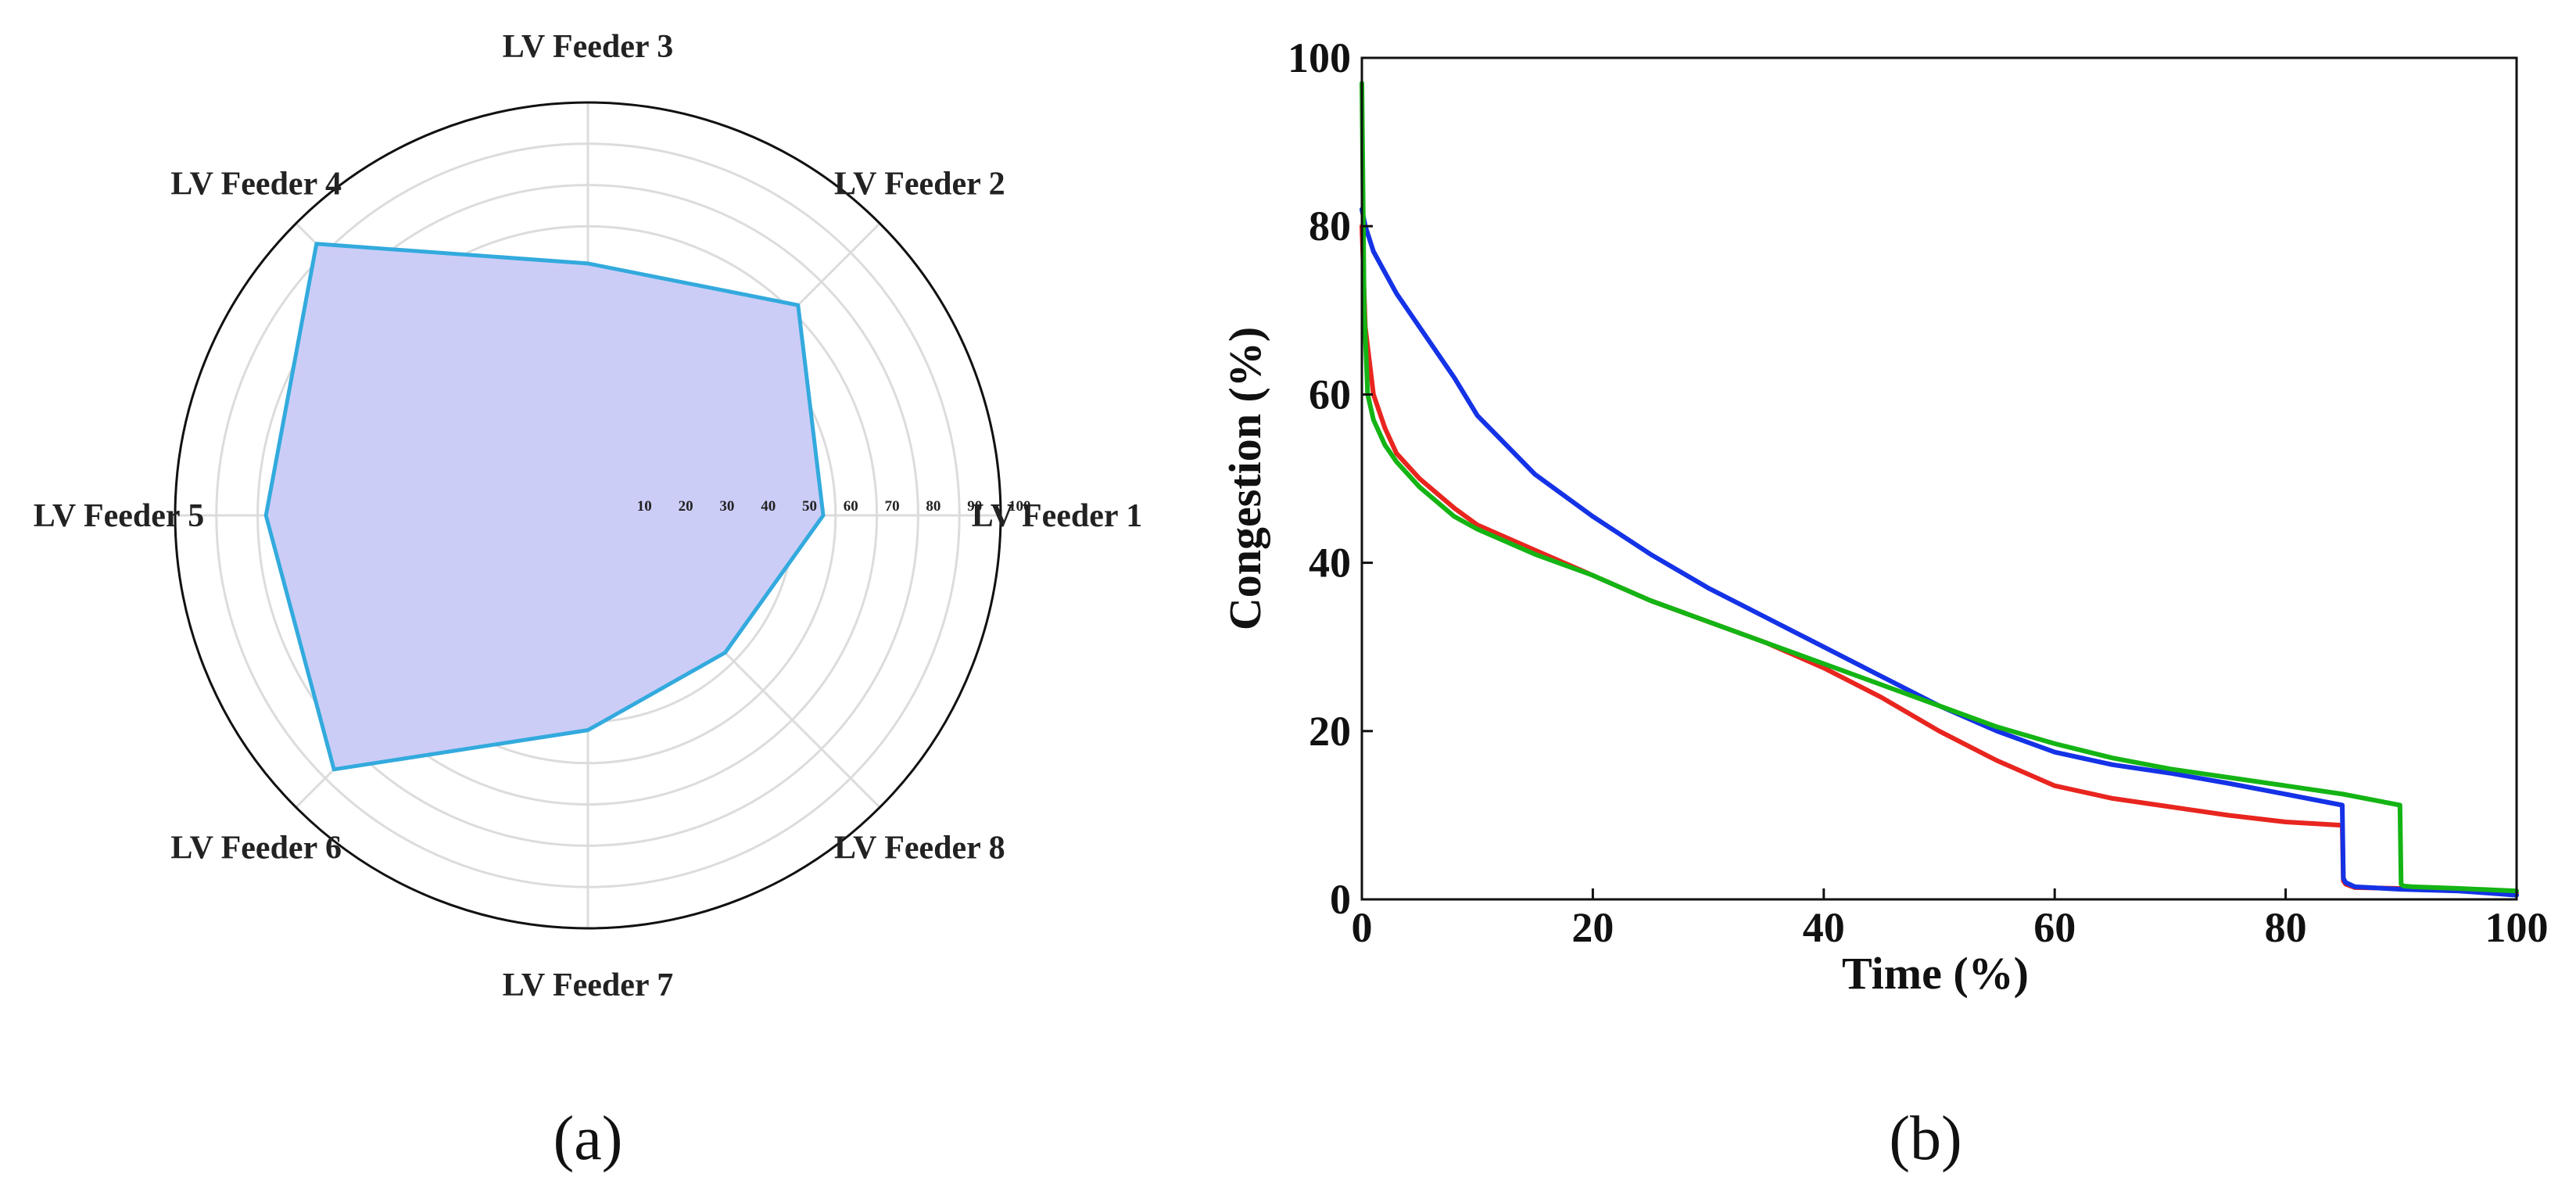 The height and width of the screenshot is (1195, 2576). What do you see at coordinates (1935, 974) in the screenshot?
I see `x-axis-title: Time (%)` at bounding box center [1935, 974].